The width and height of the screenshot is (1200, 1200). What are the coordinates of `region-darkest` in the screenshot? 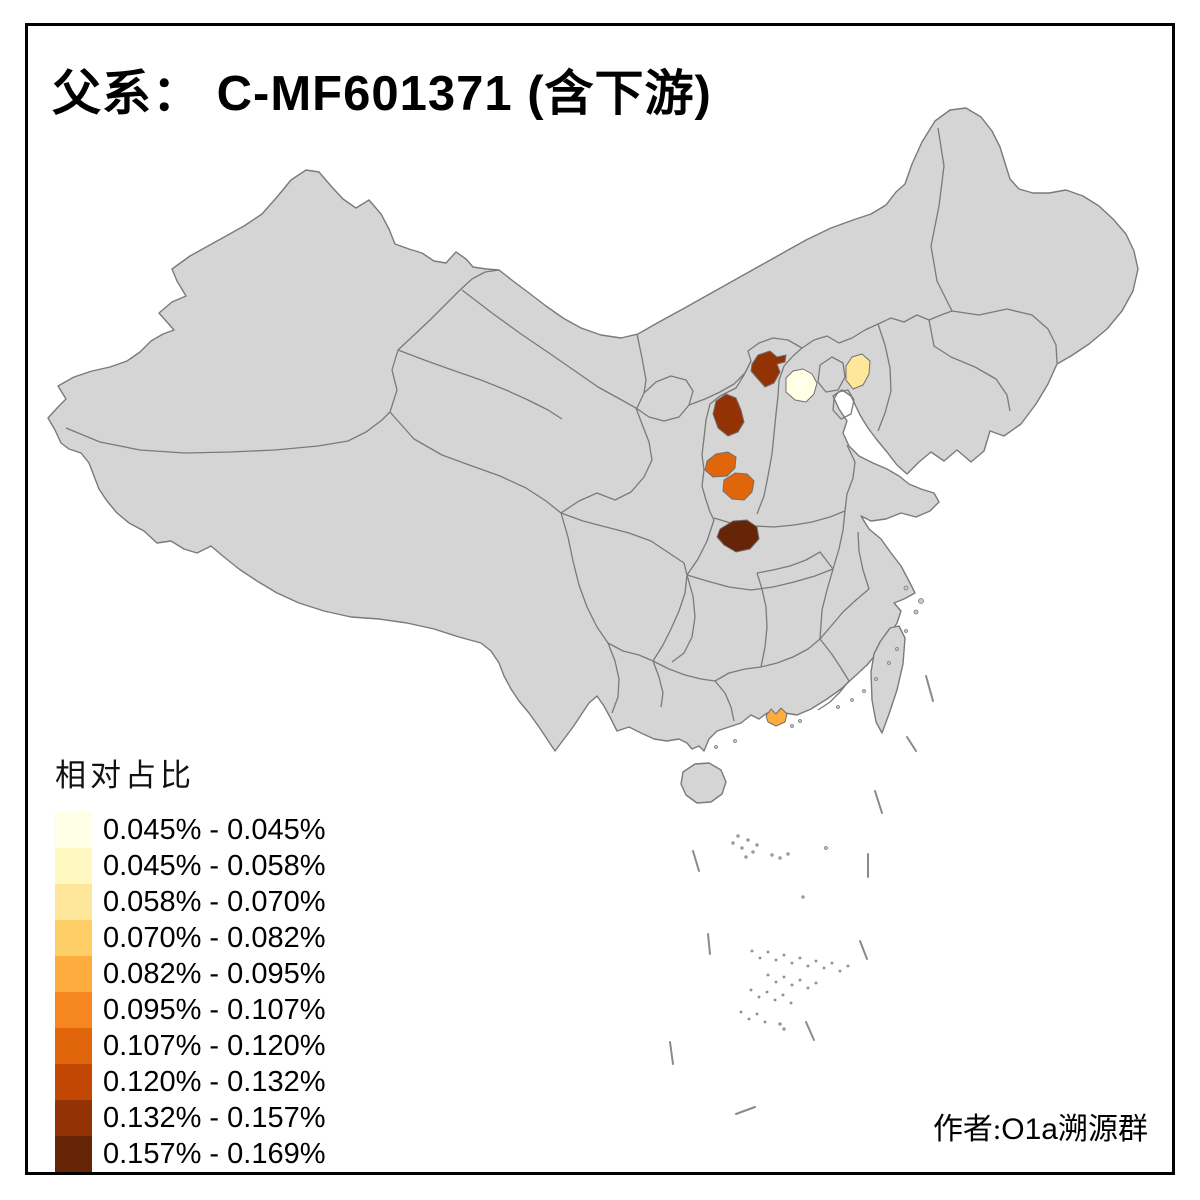 It's located at (738, 536).